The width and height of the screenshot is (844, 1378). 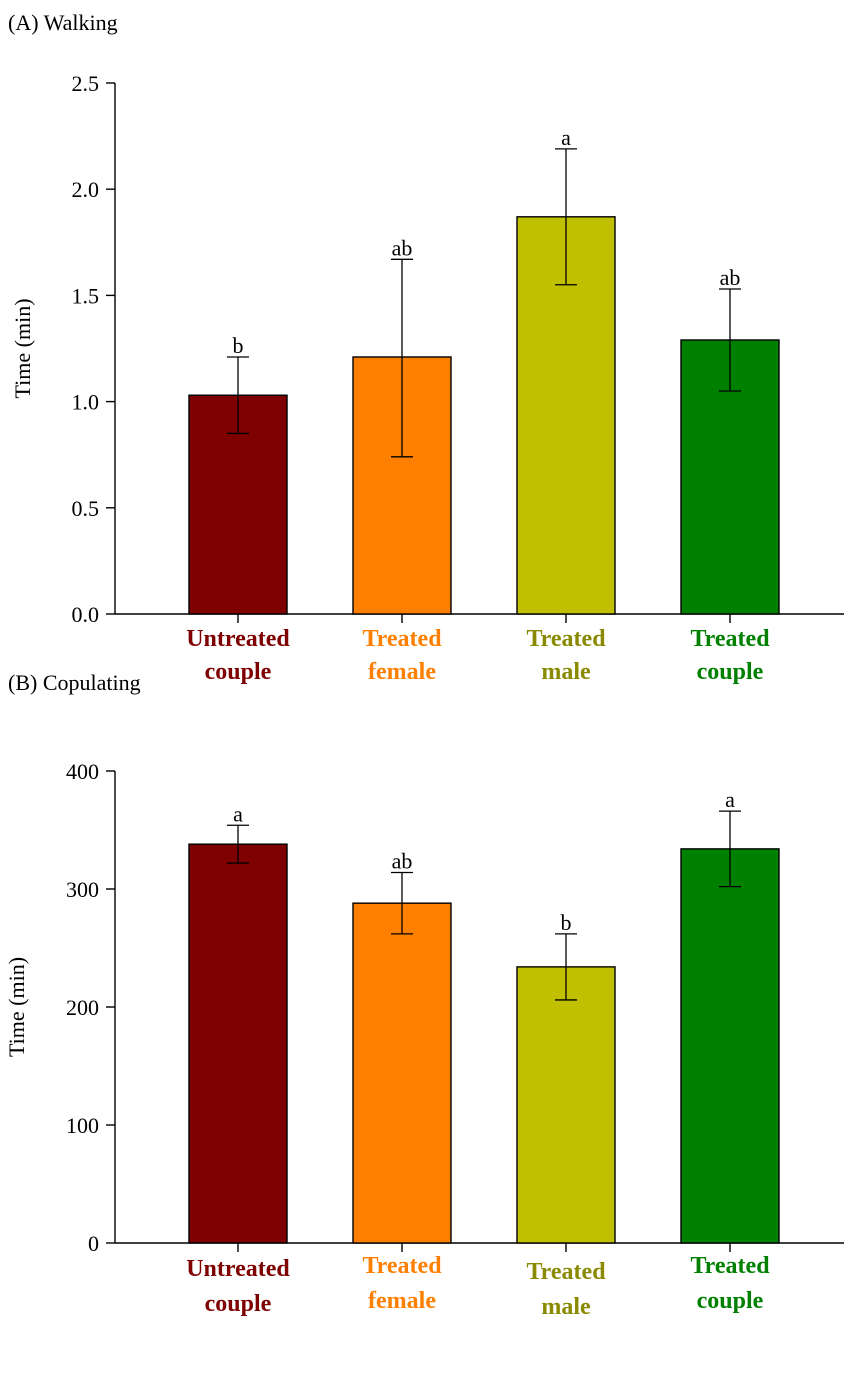 What do you see at coordinates (86, 402) in the screenshot?
I see `y-tick-label: 1.0` at bounding box center [86, 402].